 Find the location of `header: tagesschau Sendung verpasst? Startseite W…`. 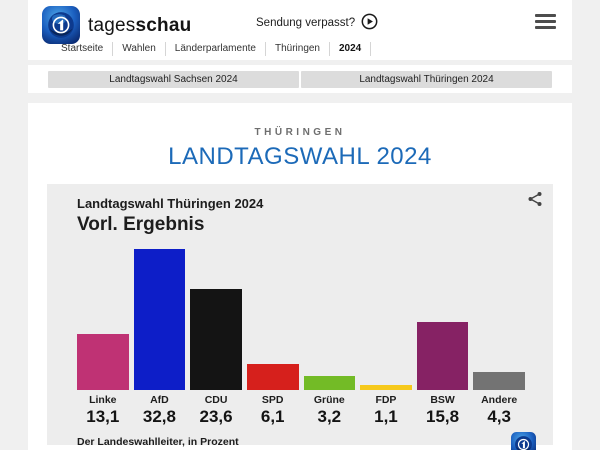

header: tagesschau Sendung verpasst? Startseite W… is located at coordinates (300, 30).